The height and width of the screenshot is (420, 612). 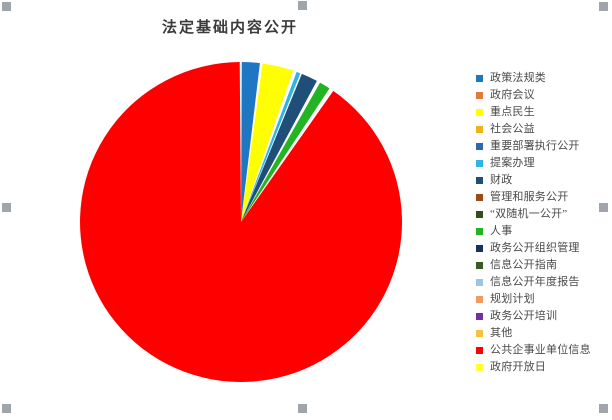 I want to click on pie-slice: 提案办理 0.55%, so click(x=271, y=146).